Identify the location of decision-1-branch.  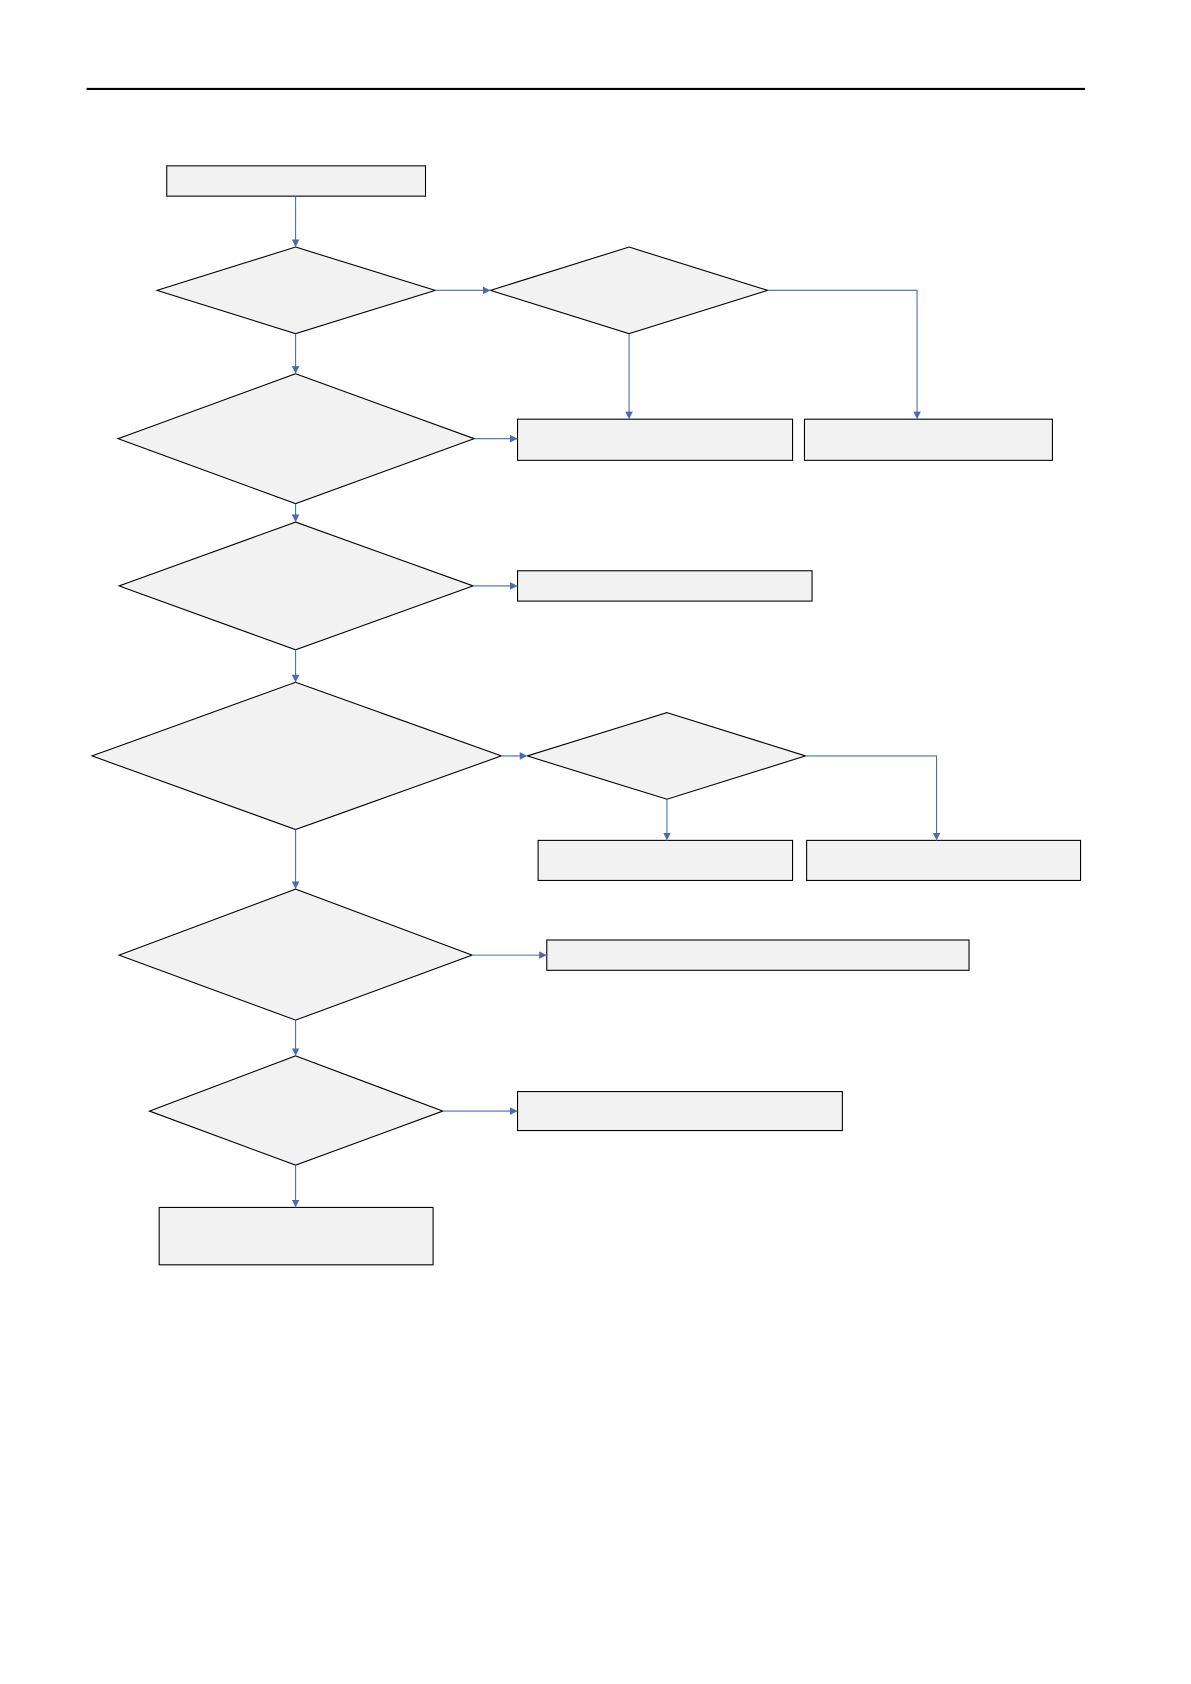
(629, 290).